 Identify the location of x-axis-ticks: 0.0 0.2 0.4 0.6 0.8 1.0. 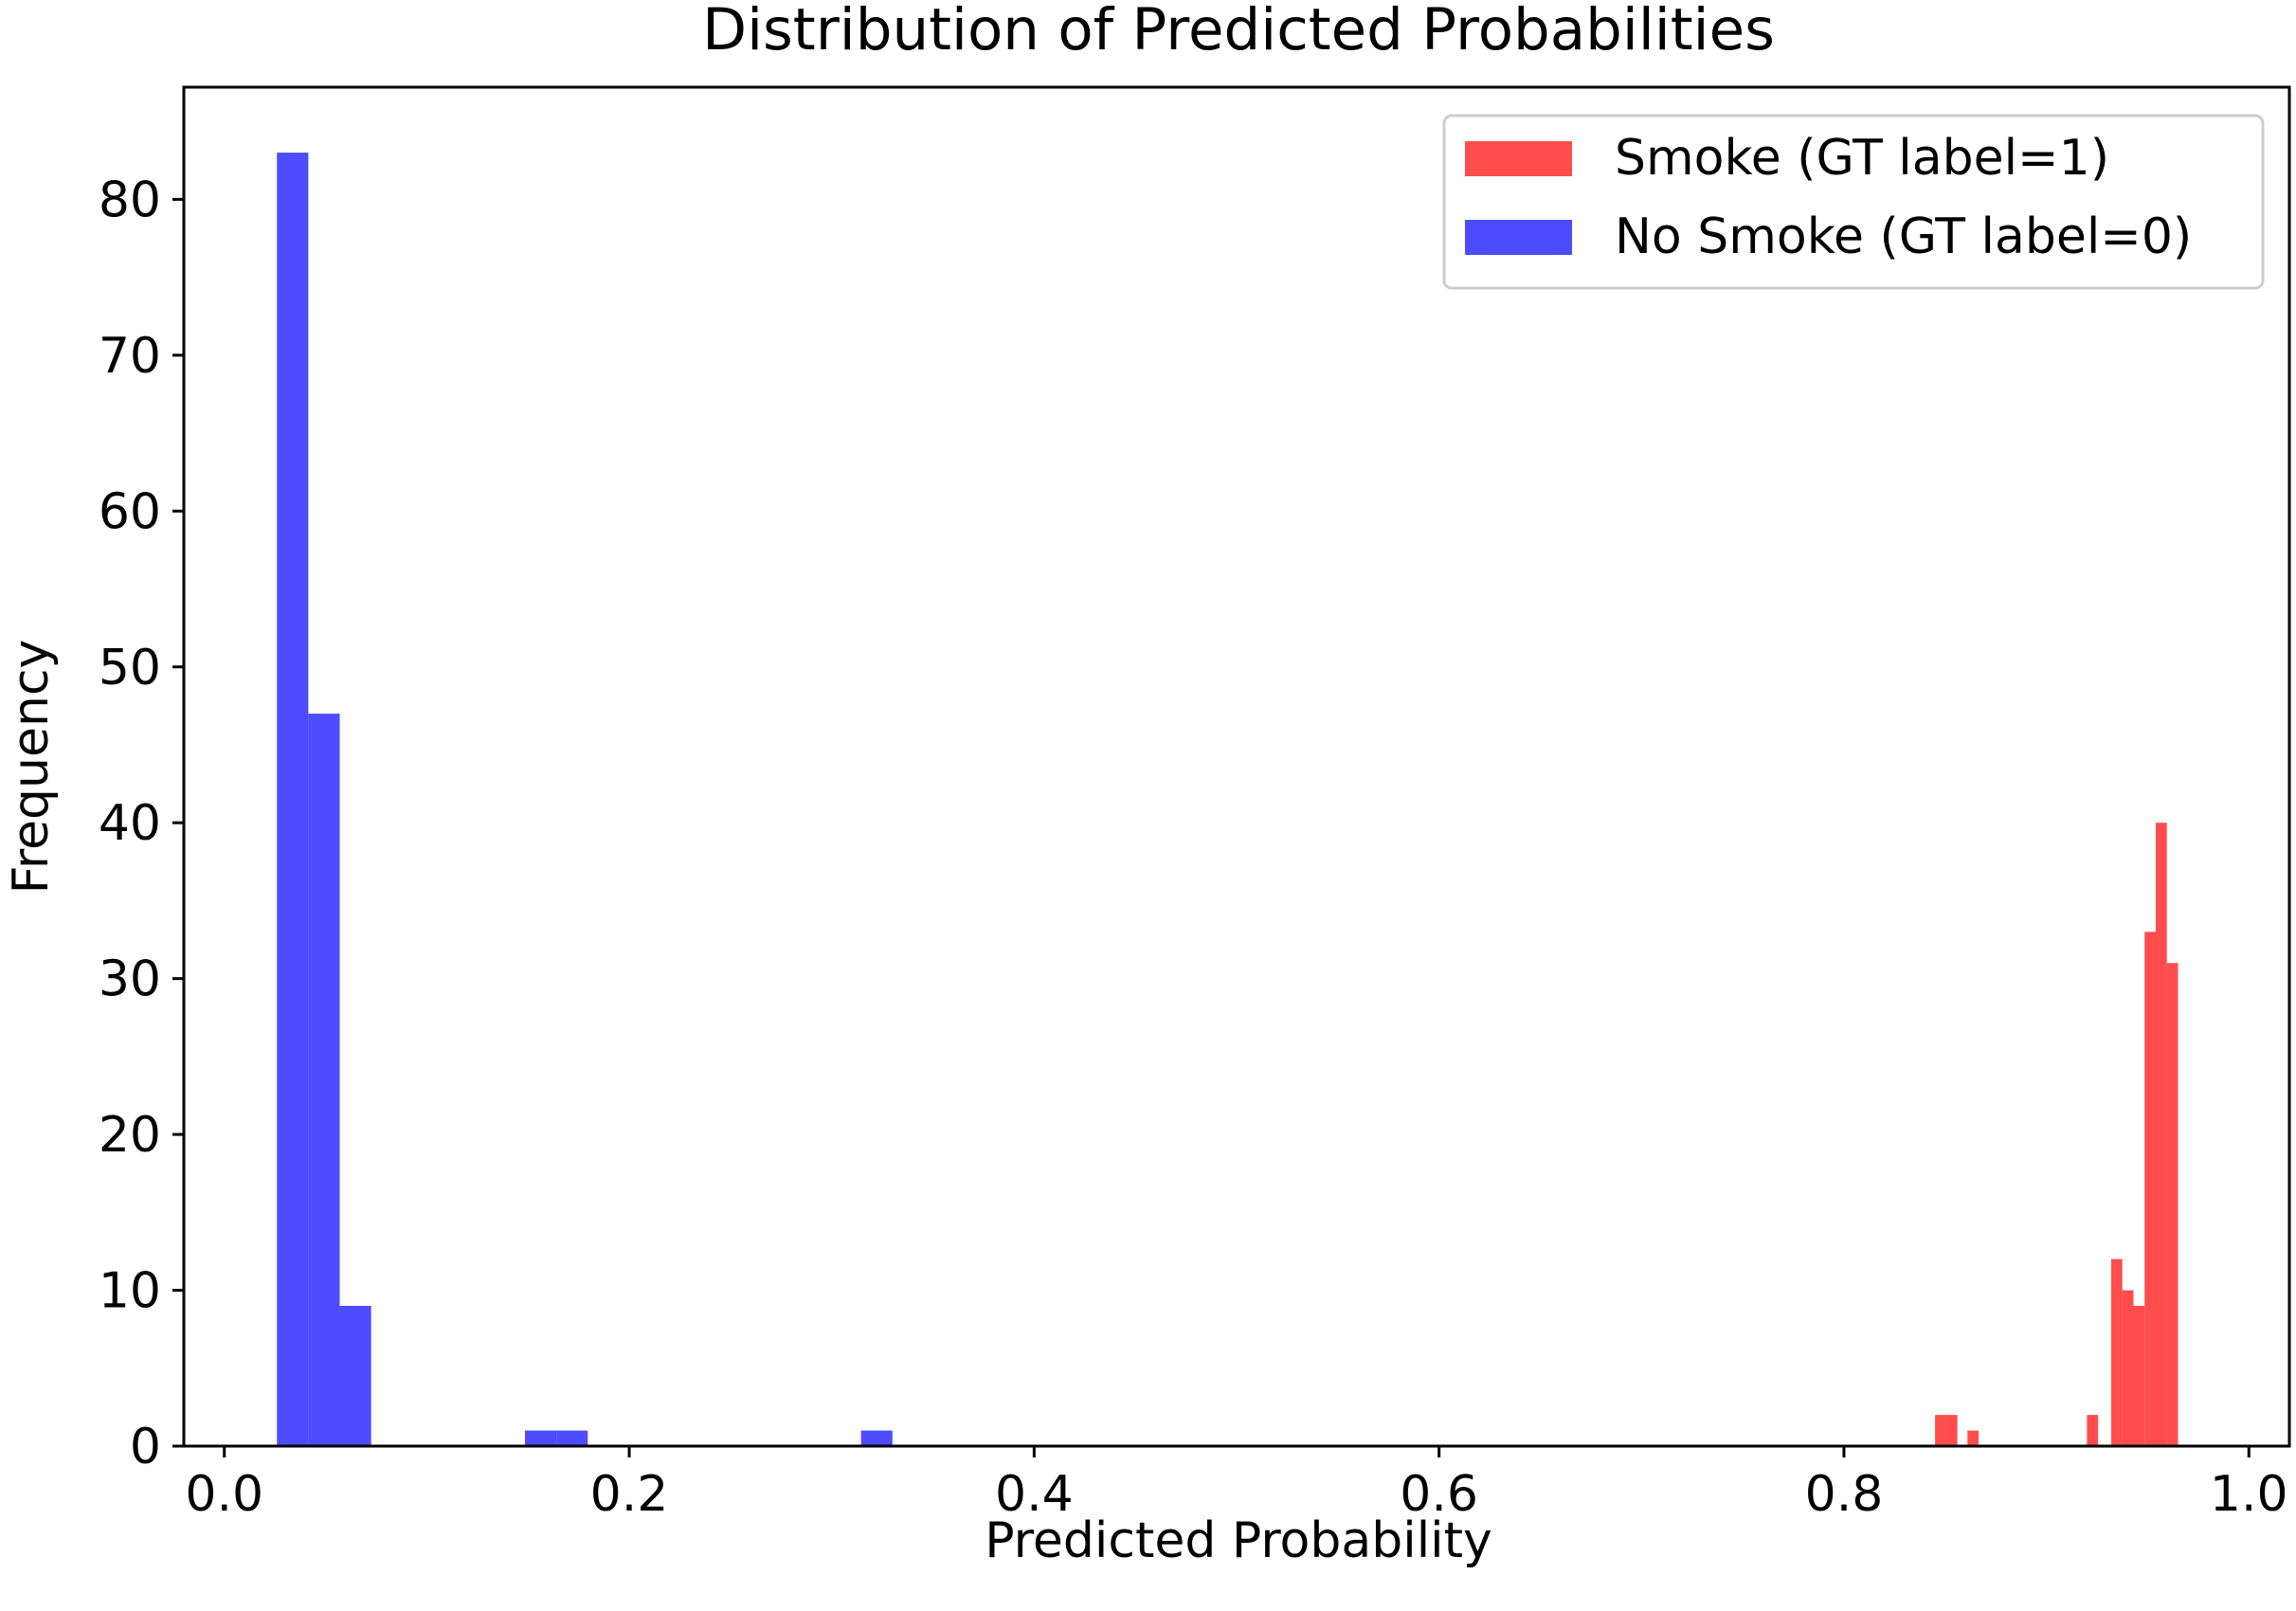
(1236, 1484).